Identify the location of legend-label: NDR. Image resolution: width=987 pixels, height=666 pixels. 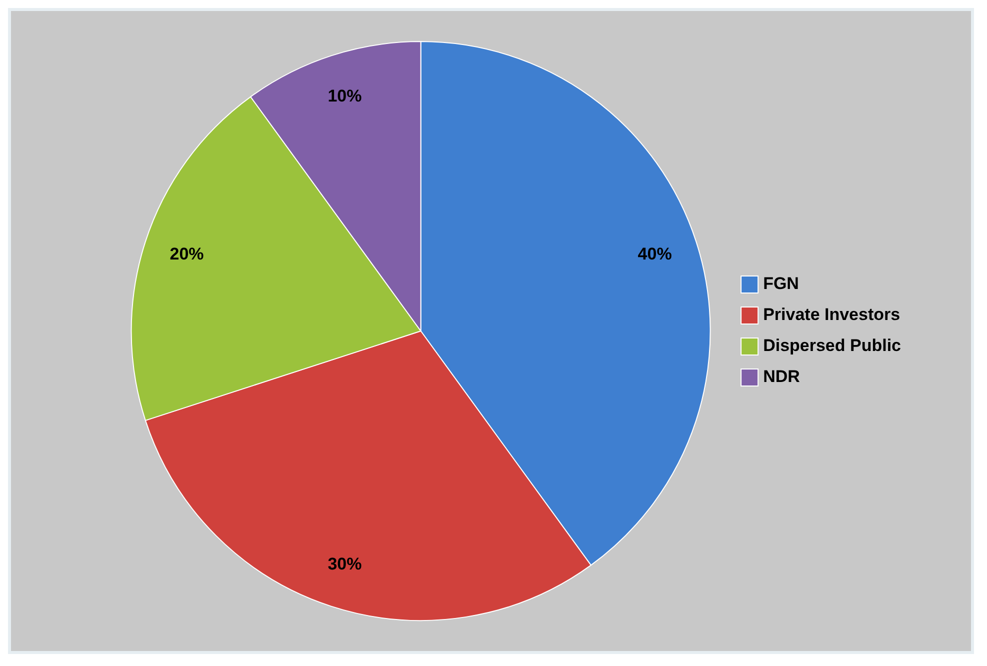
(781, 376).